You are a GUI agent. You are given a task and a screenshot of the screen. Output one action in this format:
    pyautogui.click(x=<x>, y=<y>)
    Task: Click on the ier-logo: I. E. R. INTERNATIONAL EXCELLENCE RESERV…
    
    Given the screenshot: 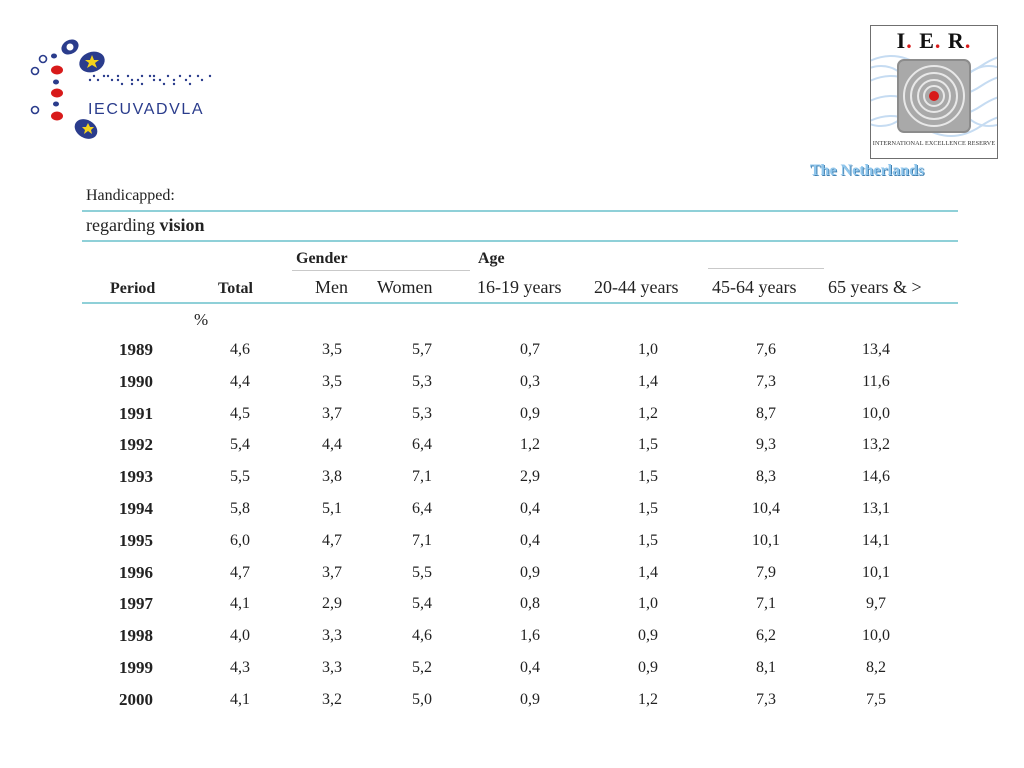 What is the action you would take?
    pyautogui.click(x=934, y=92)
    